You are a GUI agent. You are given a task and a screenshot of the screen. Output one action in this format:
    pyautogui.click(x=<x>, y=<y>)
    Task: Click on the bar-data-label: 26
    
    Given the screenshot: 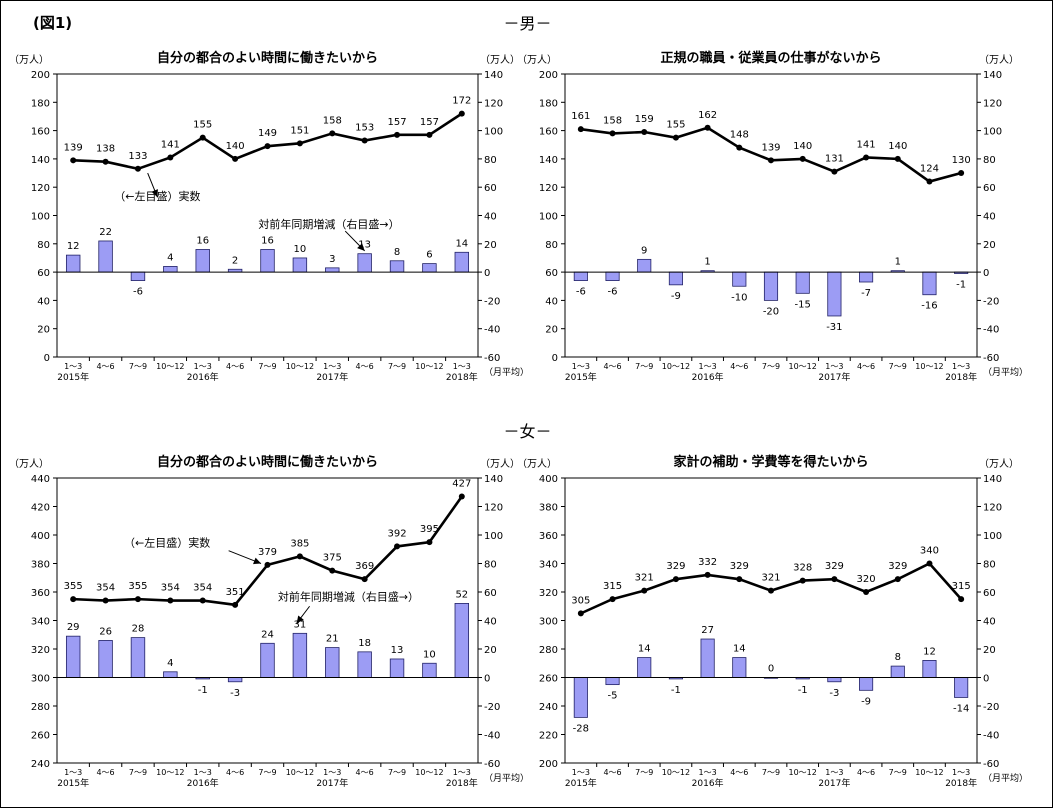 What is the action you would take?
    pyautogui.click(x=105, y=631)
    